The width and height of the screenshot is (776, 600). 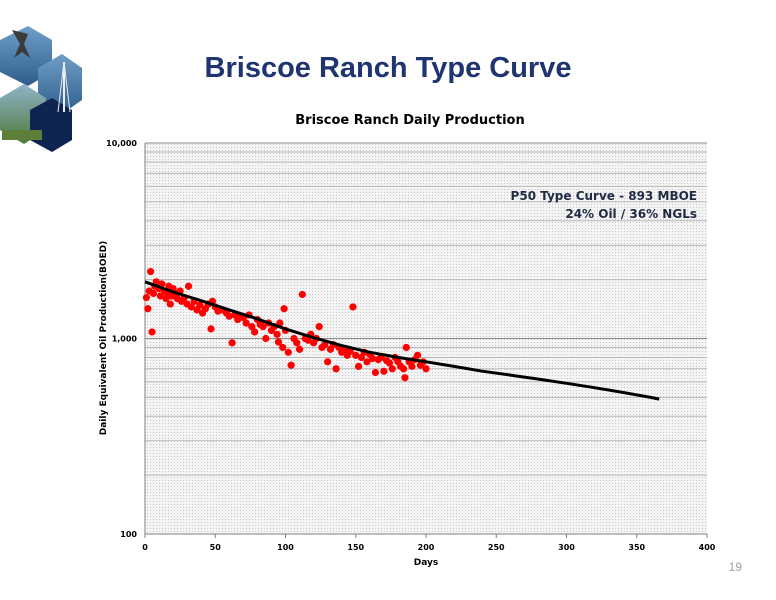 What do you see at coordinates (707, 547) in the screenshot?
I see `x-tick-label: 400` at bounding box center [707, 547].